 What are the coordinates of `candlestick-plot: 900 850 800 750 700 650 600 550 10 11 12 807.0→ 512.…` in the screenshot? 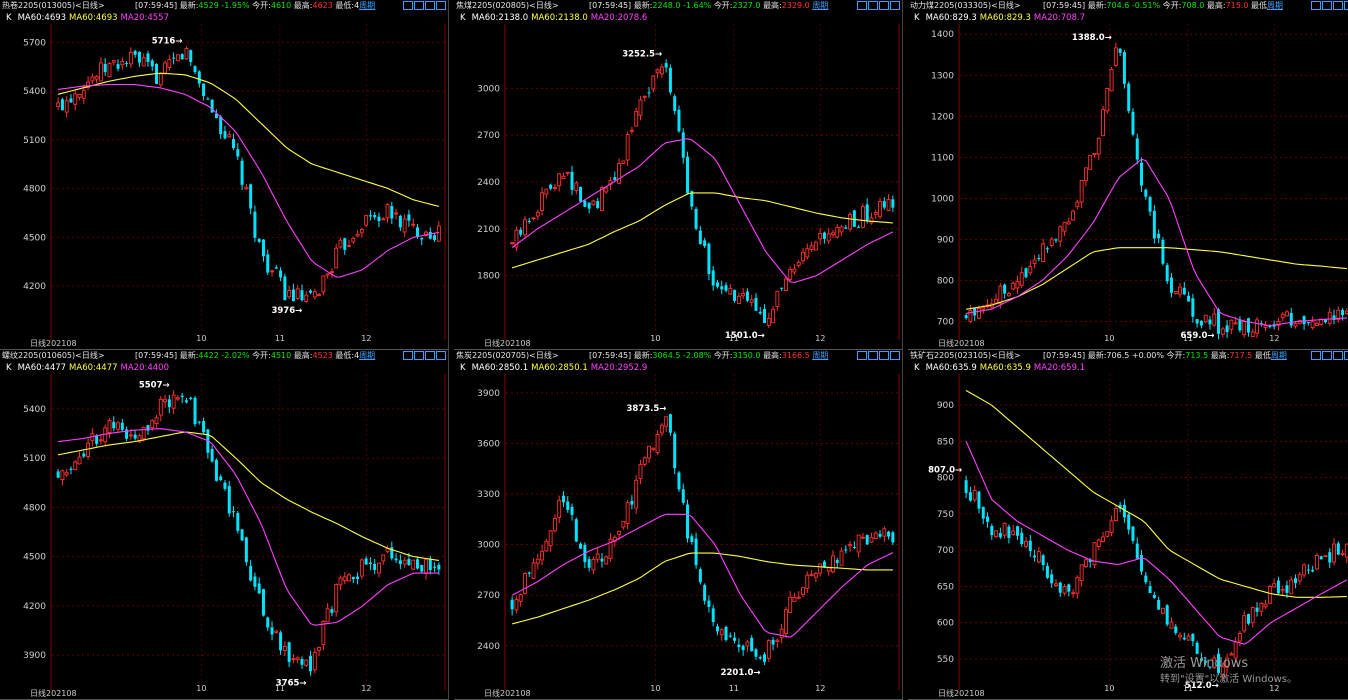 It's located at (1128, 533).